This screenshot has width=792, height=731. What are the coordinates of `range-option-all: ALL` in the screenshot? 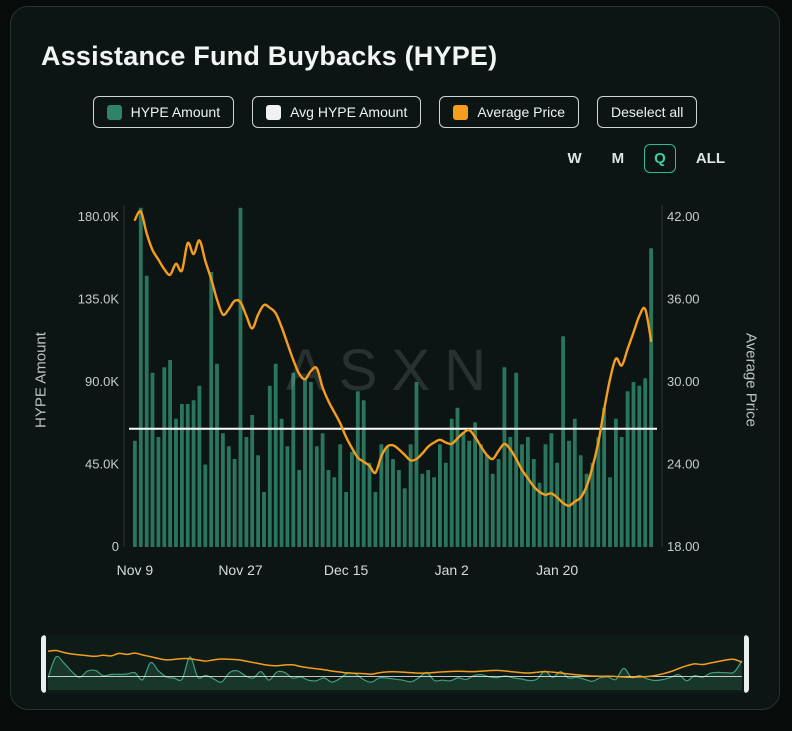 It's located at (710, 158).